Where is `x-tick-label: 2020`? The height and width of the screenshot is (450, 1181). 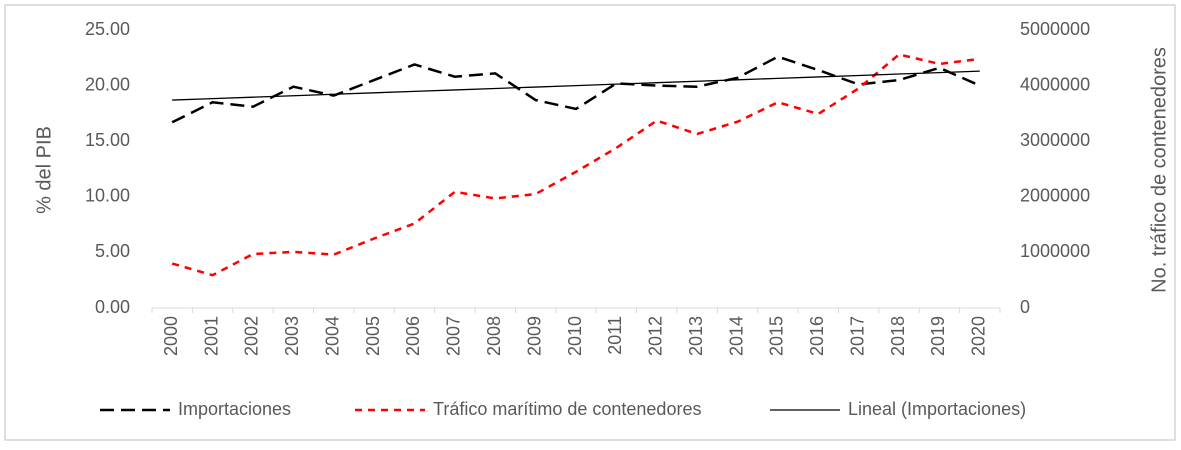
x-tick-label: 2020 is located at coordinates (979, 336).